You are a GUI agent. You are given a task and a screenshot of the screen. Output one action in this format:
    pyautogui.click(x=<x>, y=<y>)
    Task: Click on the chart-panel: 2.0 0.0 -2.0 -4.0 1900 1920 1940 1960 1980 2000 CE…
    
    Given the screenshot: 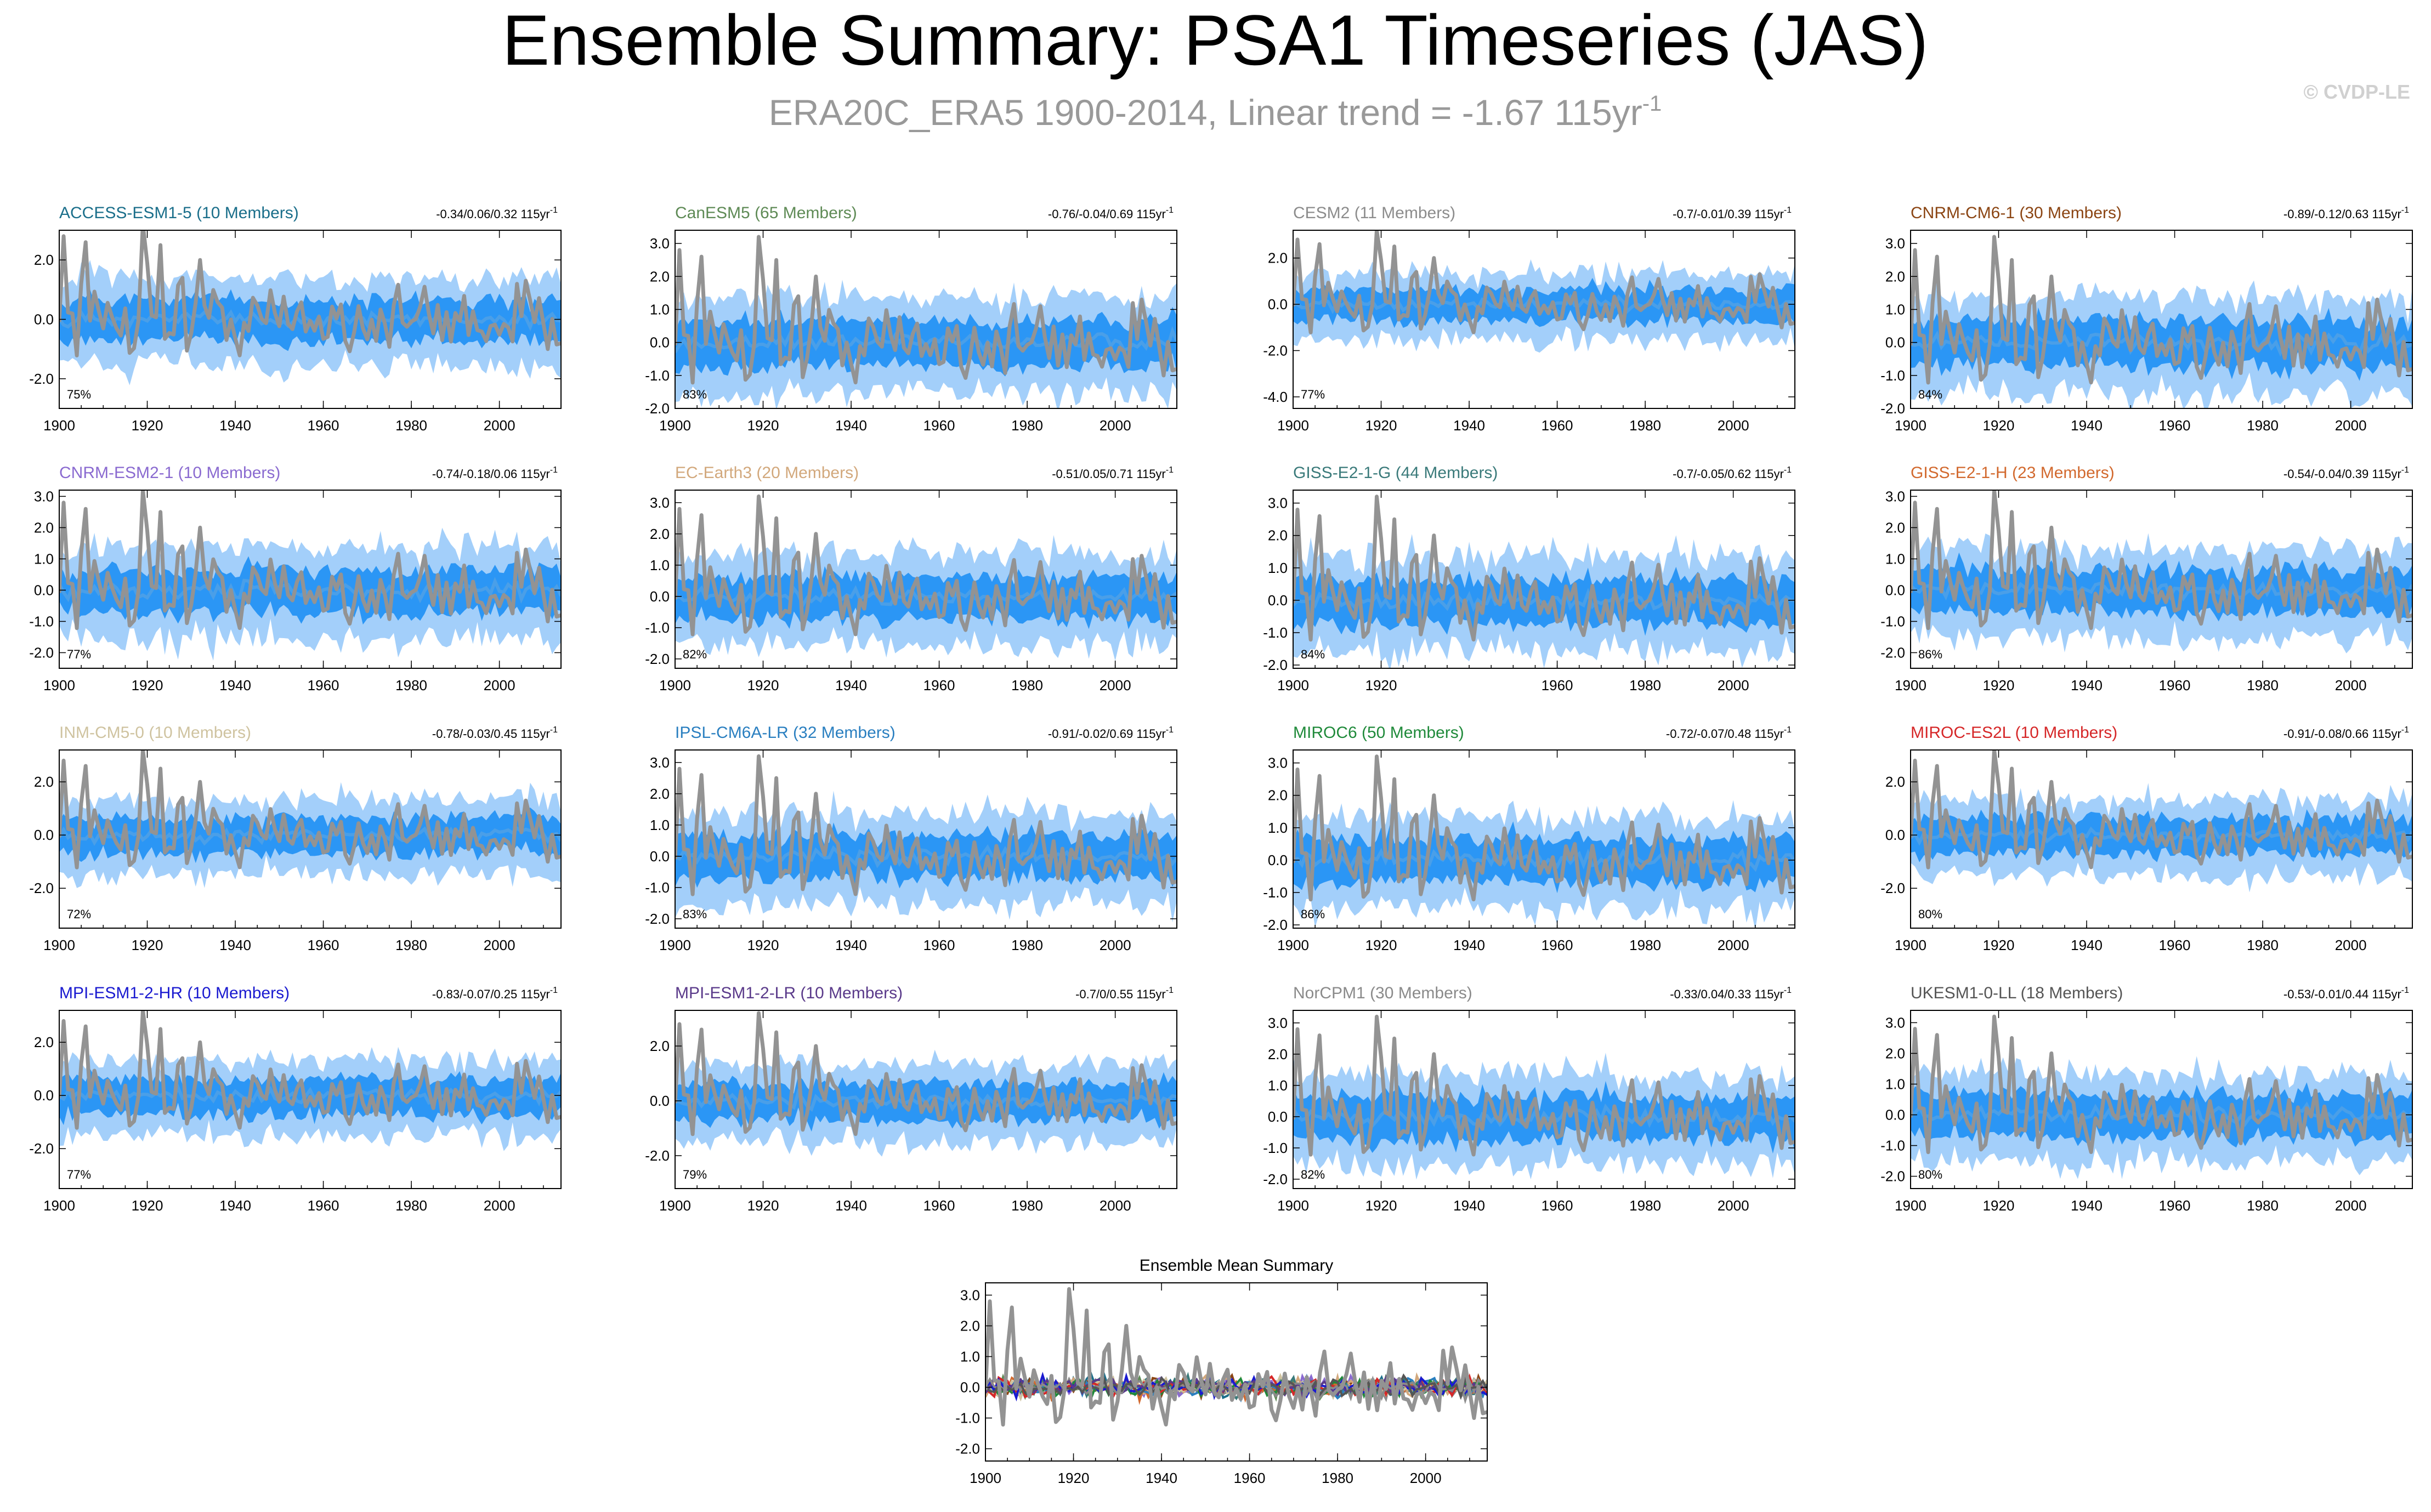 What is the action you would take?
    pyautogui.click(x=1529, y=319)
    